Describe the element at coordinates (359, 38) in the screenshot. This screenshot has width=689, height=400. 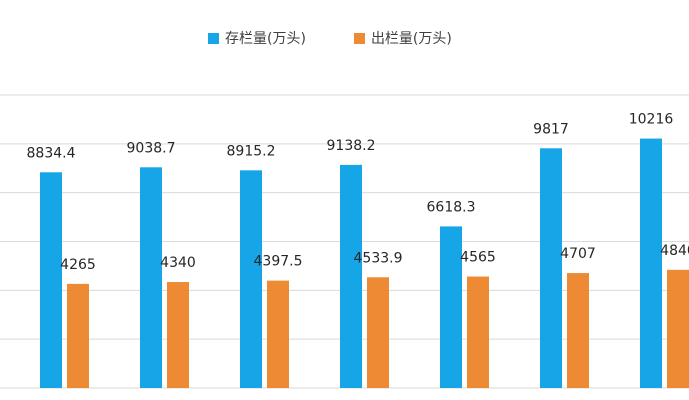
I see `legend-swatch-slaughter` at that location.